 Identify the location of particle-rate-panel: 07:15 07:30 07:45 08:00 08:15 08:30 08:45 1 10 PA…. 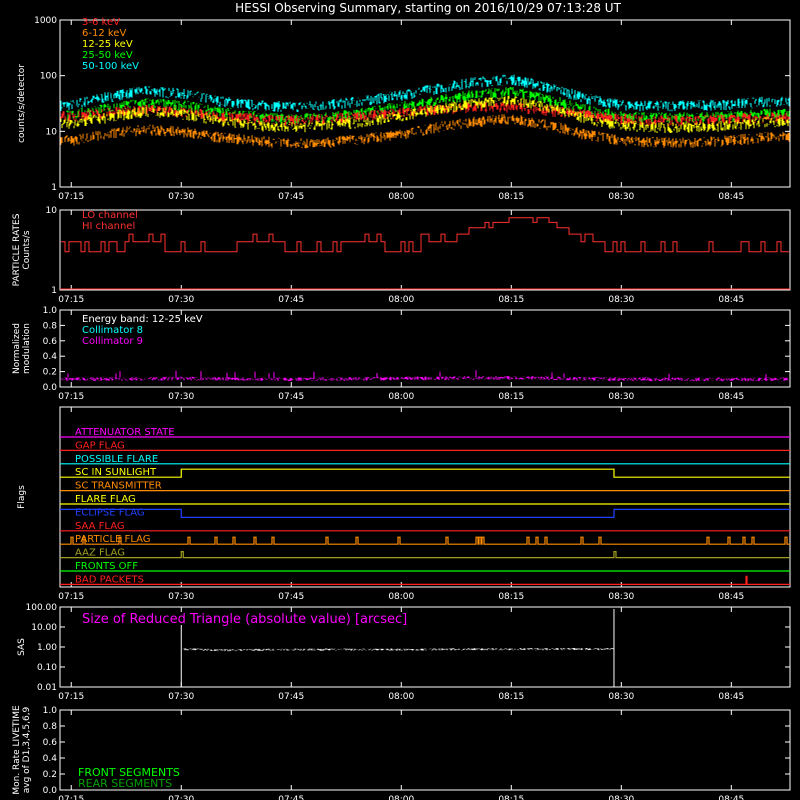
(401, 255).